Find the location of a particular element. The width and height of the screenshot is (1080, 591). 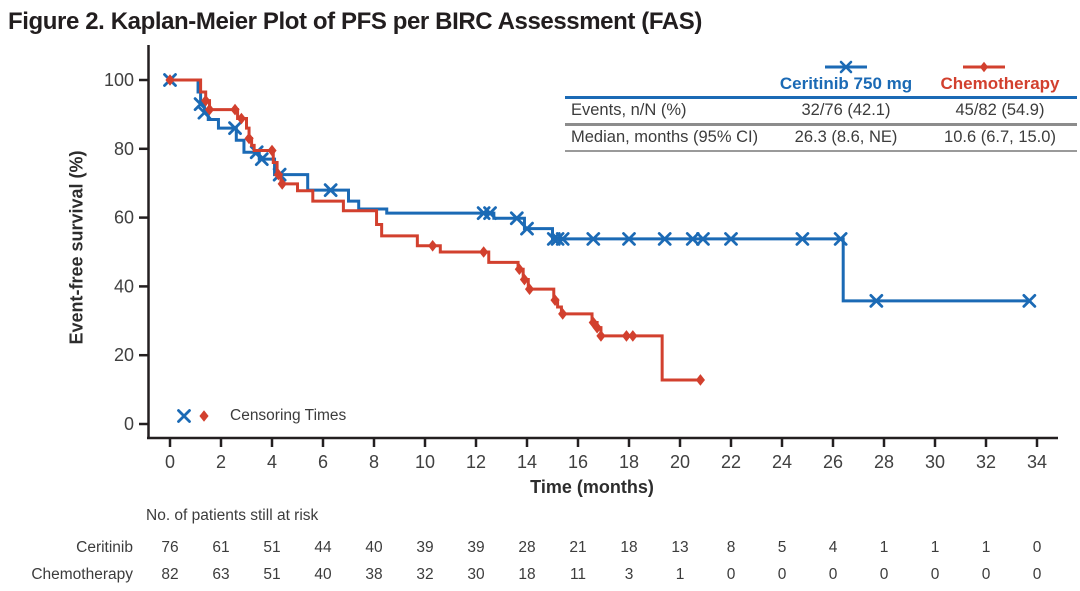

x-tick-label: 22 is located at coordinates (731, 462).